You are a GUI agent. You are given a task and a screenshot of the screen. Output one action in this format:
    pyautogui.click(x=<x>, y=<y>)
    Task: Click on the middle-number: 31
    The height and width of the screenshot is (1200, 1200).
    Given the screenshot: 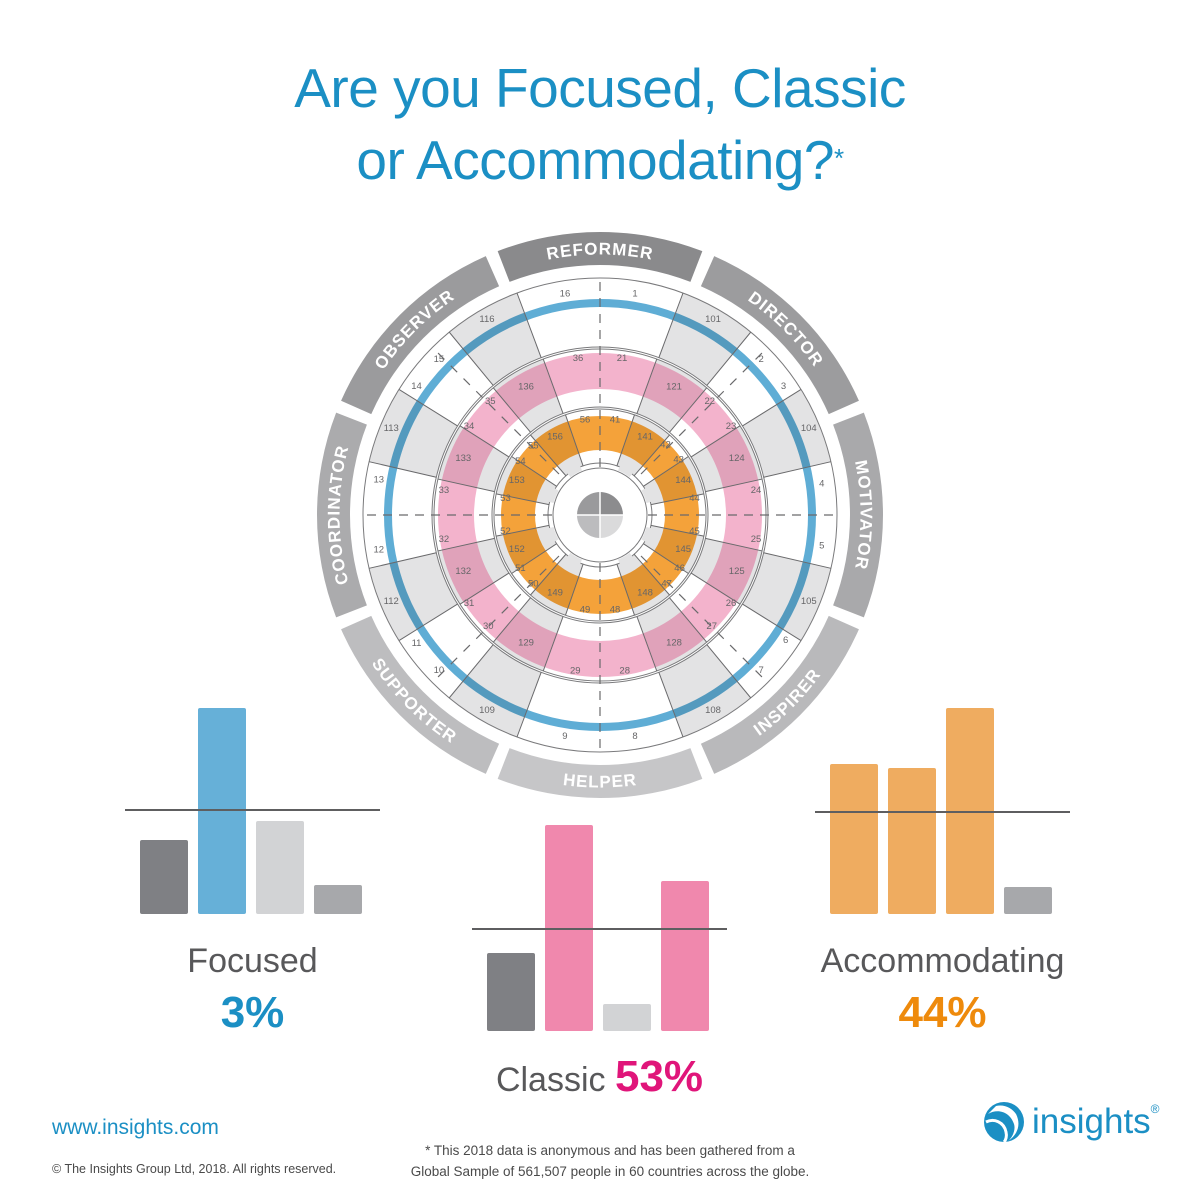 What is the action you would take?
    pyautogui.click(x=469, y=603)
    